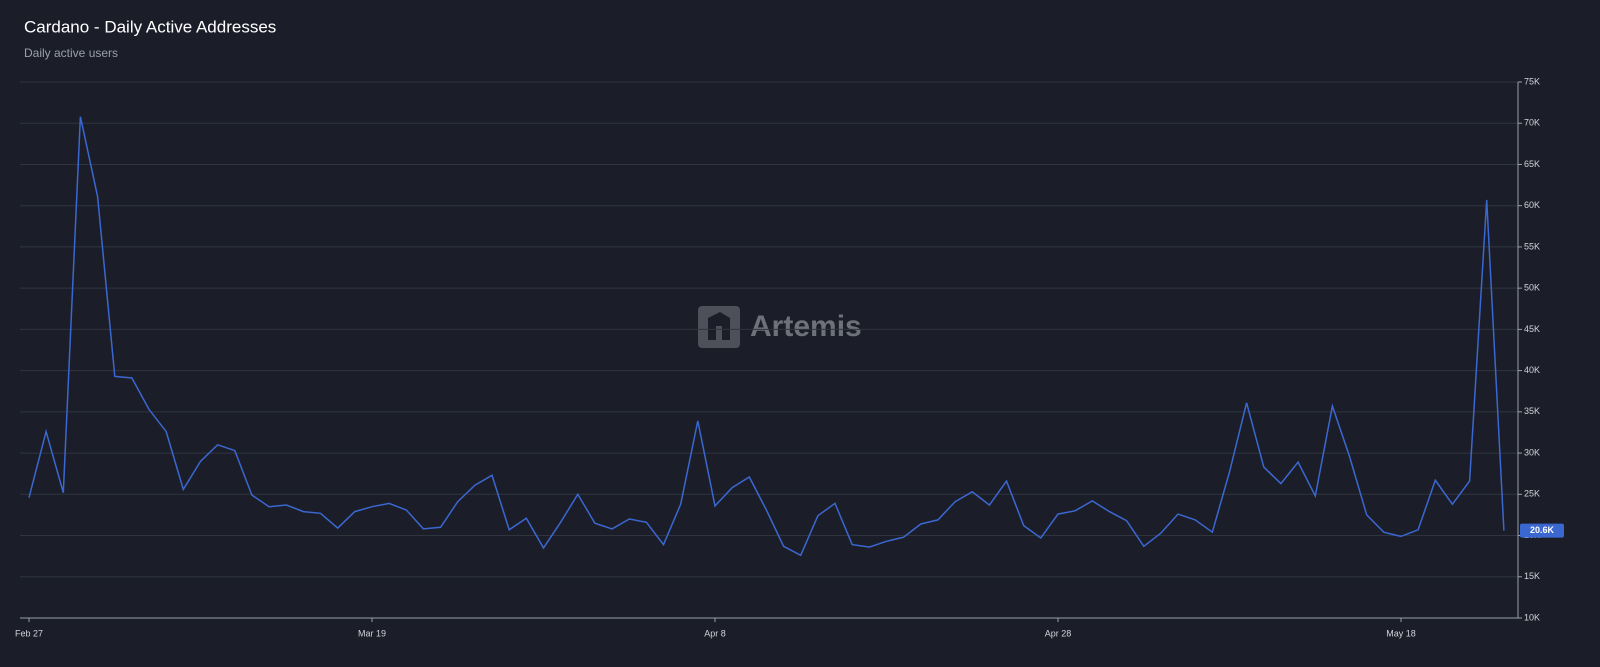 This screenshot has height=667, width=1600. What do you see at coordinates (1532, 123) in the screenshot?
I see `y-tick-label: 70K` at bounding box center [1532, 123].